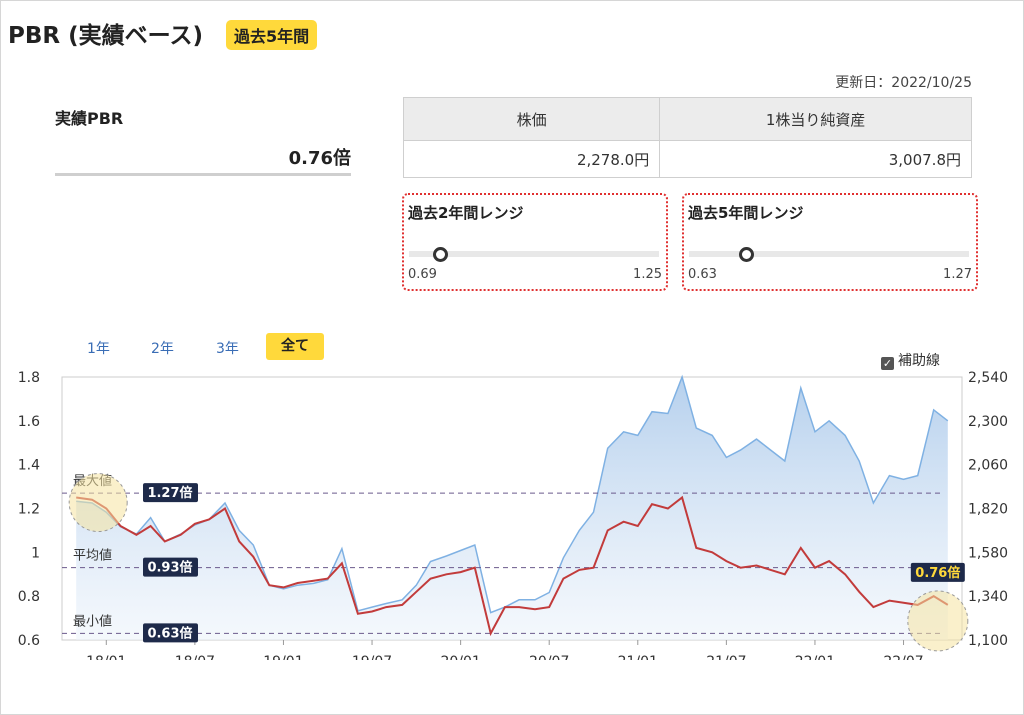  Describe the element at coordinates (35, 553) in the screenshot. I see `y-left-tick-label: 1` at that location.